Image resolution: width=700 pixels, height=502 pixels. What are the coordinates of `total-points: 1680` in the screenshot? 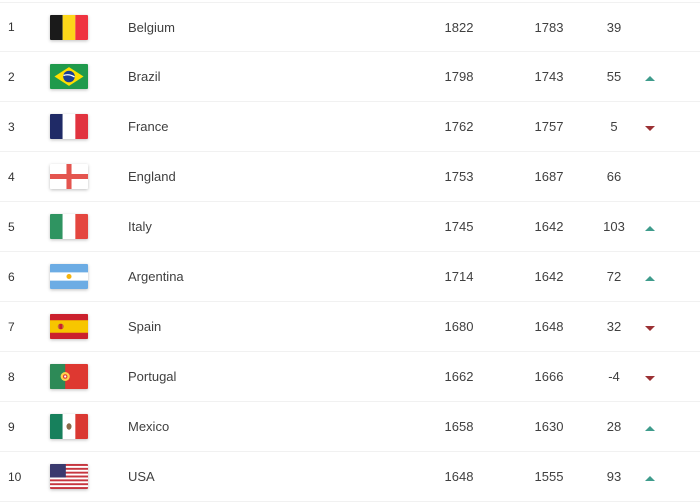 It's located at (459, 326).